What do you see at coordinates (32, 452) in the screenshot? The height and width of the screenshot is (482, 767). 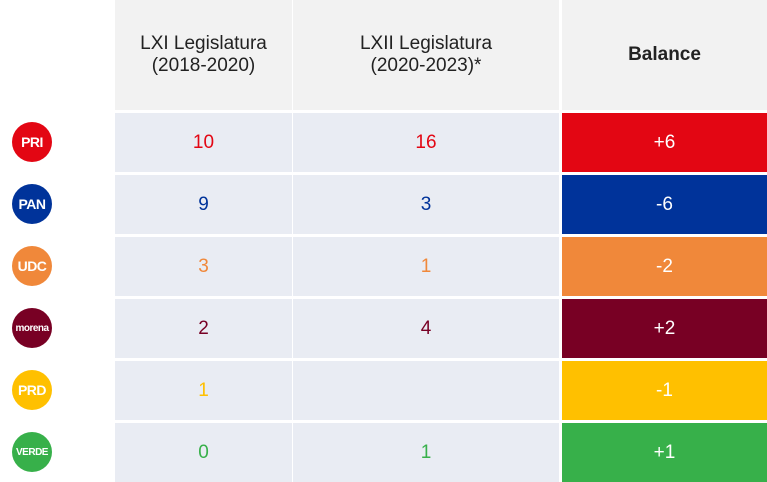 I see `party-logo: VERDE` at bounding box center [32, 452].